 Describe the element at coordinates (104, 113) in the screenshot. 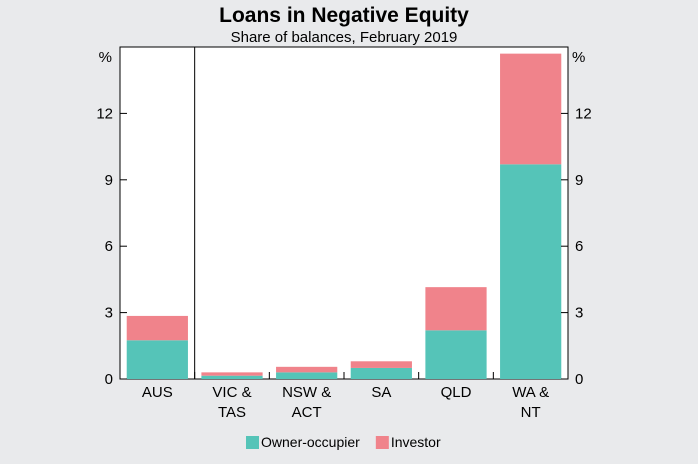

I see `y-tick-label-left: 12` at that location.